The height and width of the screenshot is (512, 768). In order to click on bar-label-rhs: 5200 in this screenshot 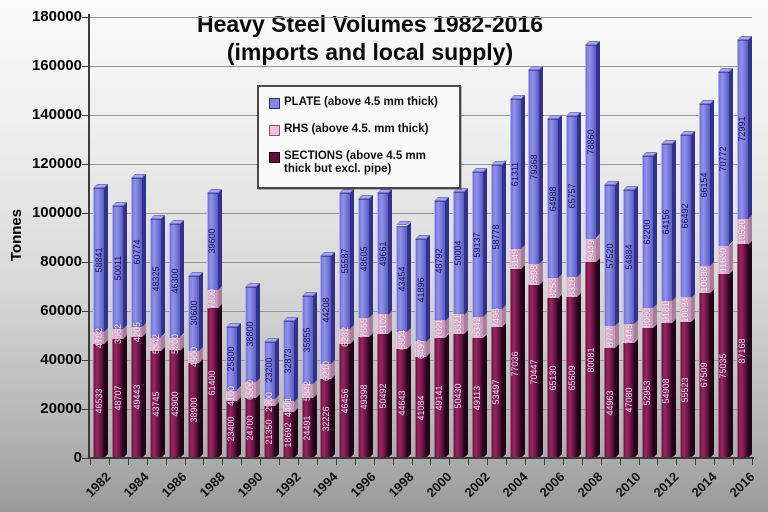, I will do `click(174, 344)`.